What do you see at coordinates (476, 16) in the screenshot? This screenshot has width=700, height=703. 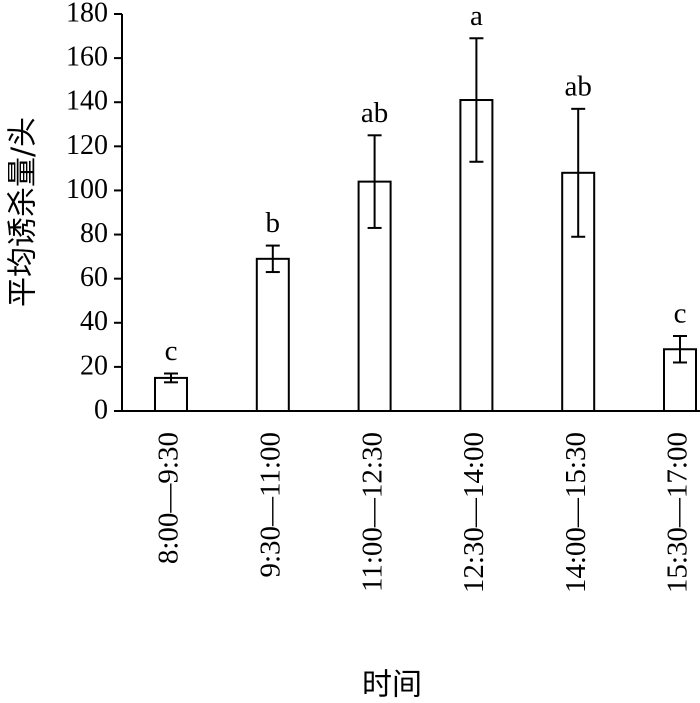 I see `significance-label: a` at bounding box center [476, 16].